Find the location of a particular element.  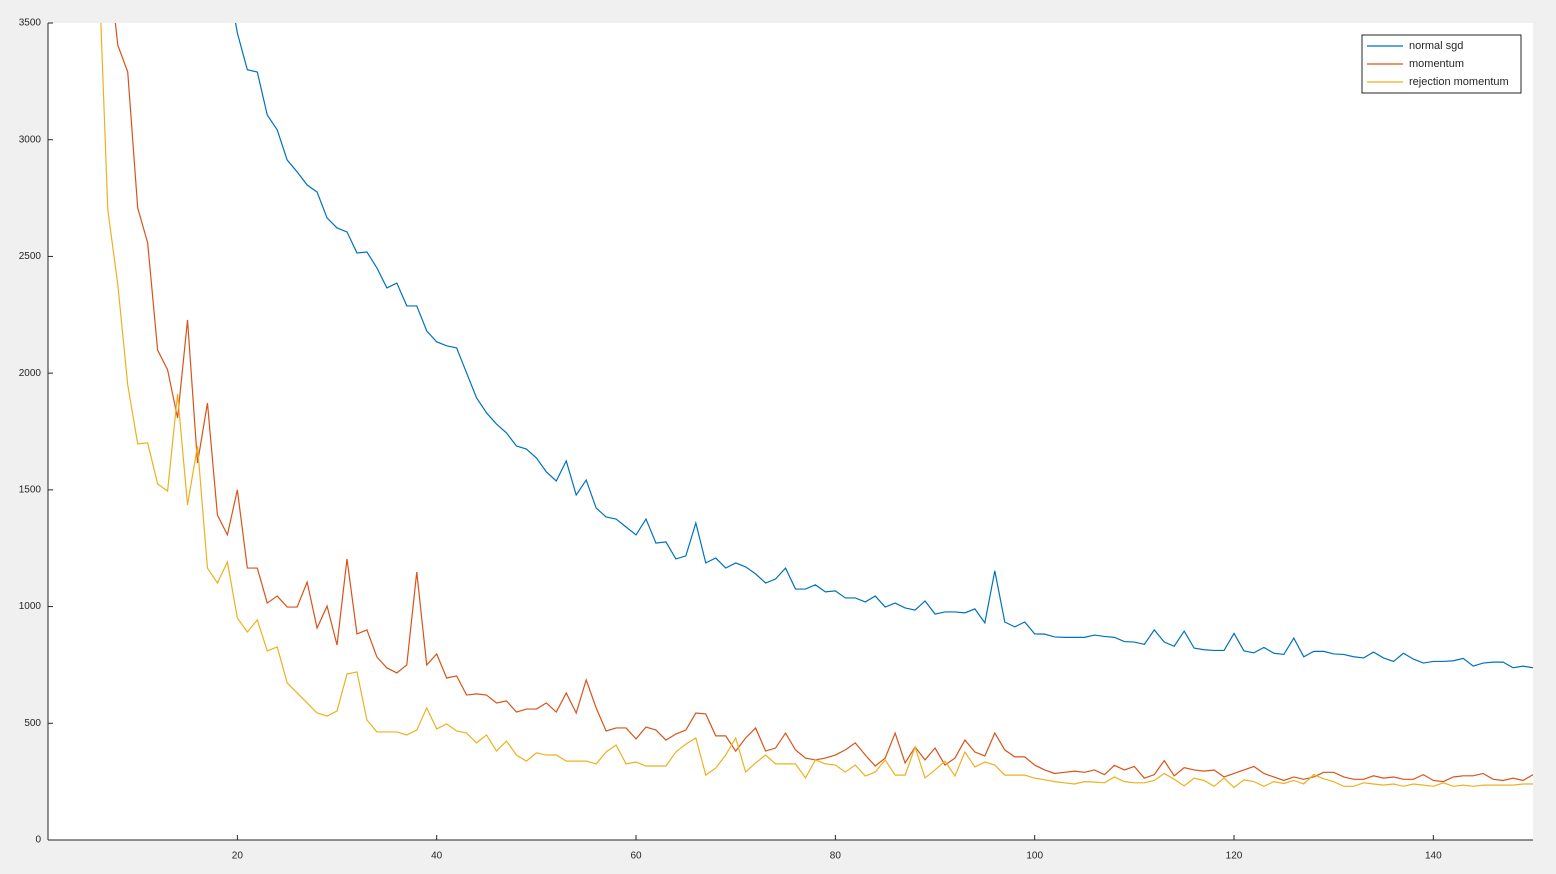

x-tick-label: 140 is located at coordinates (1433, 856).